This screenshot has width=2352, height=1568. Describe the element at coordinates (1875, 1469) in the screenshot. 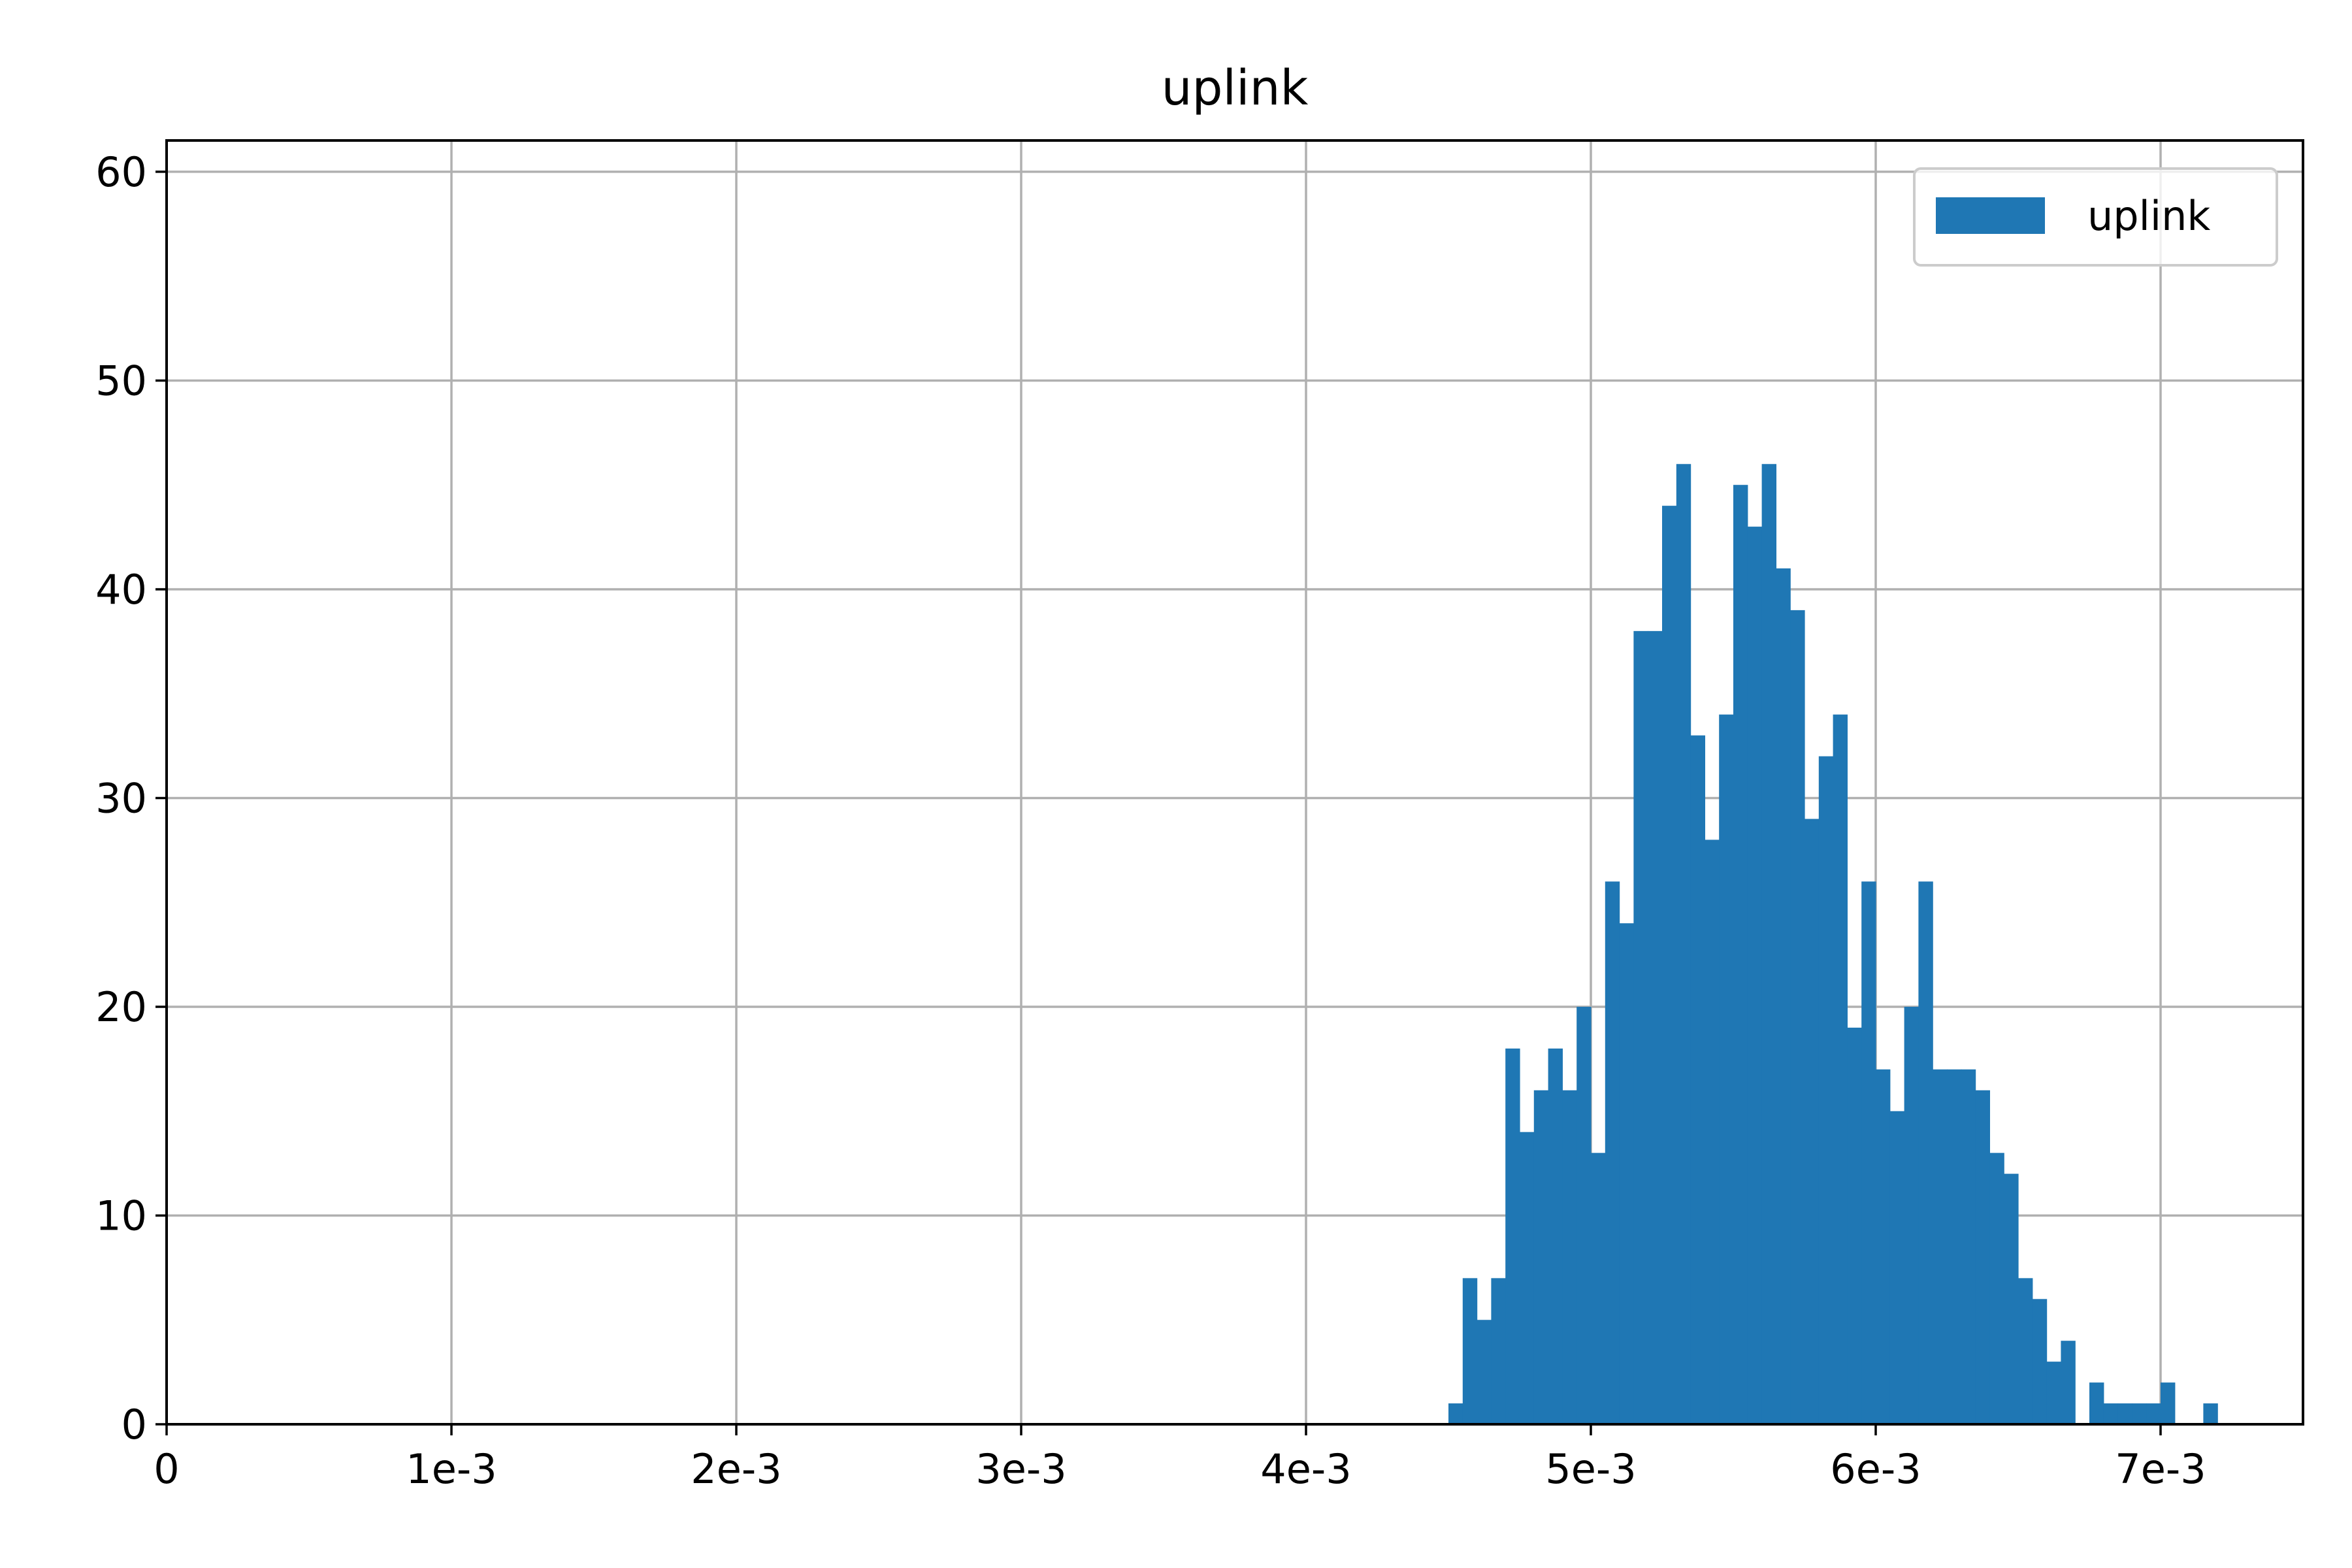

I see `x-tick-label: 6e-3` at that location.